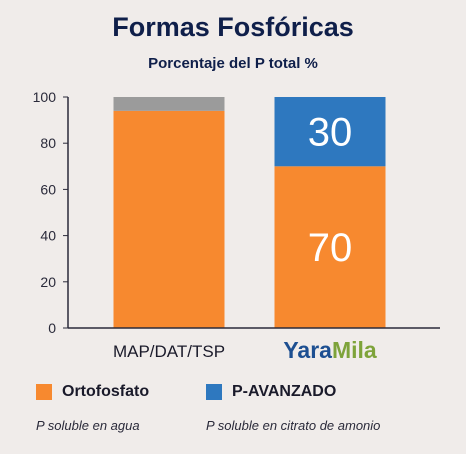 This screenshot has height=454, width=466. Describe the element at coordinates (254, 345) in the screenshot. I see `x-axis: MAP/DAT/TSP YaraMila` at that location.